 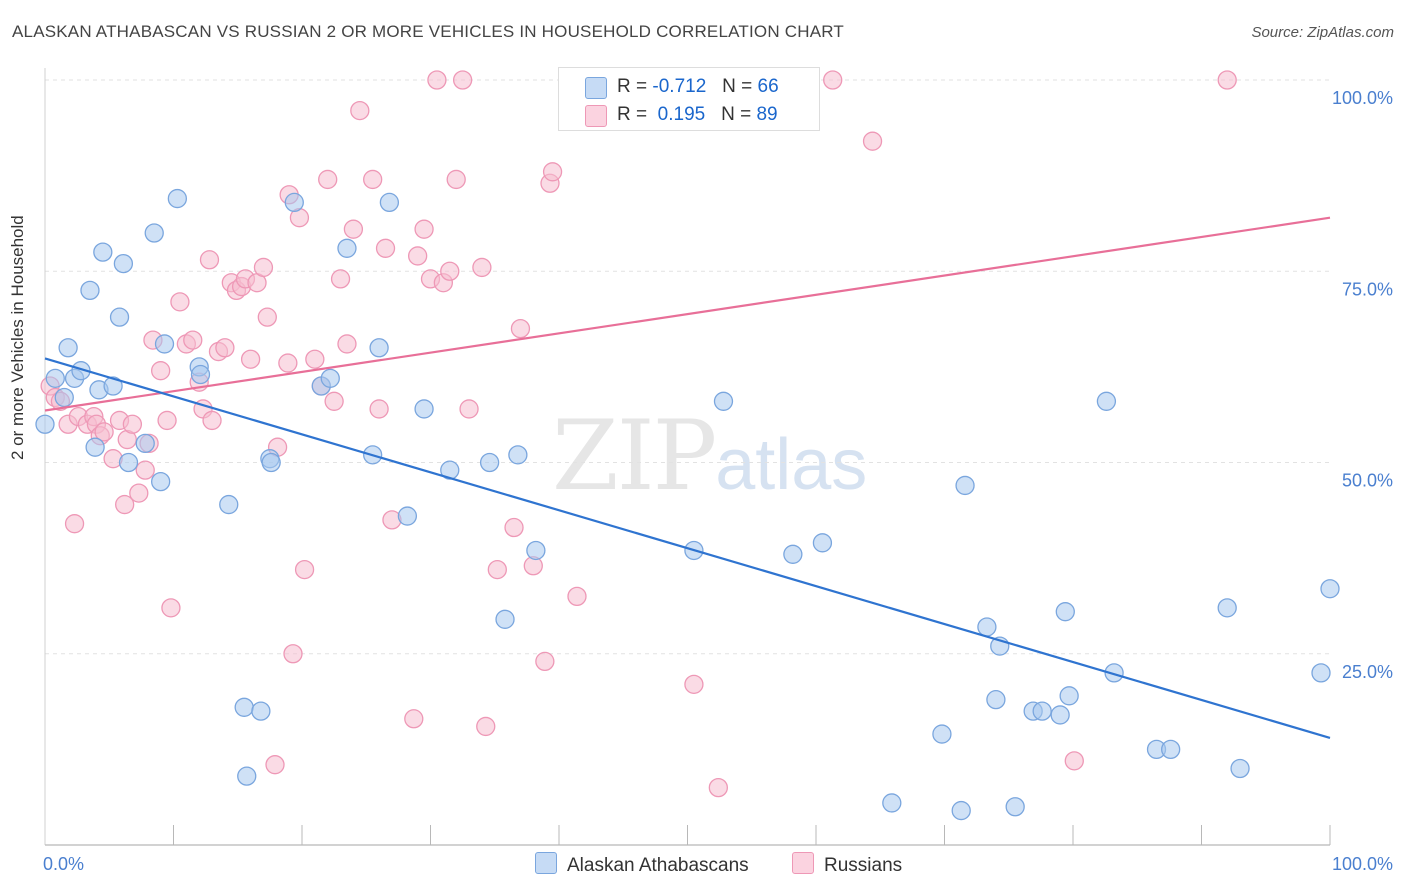 What do you see at coordinates (803, 863) in the screenshot?
I see `bottom-legend-swatch-russian` at bounding box center [803, 863].